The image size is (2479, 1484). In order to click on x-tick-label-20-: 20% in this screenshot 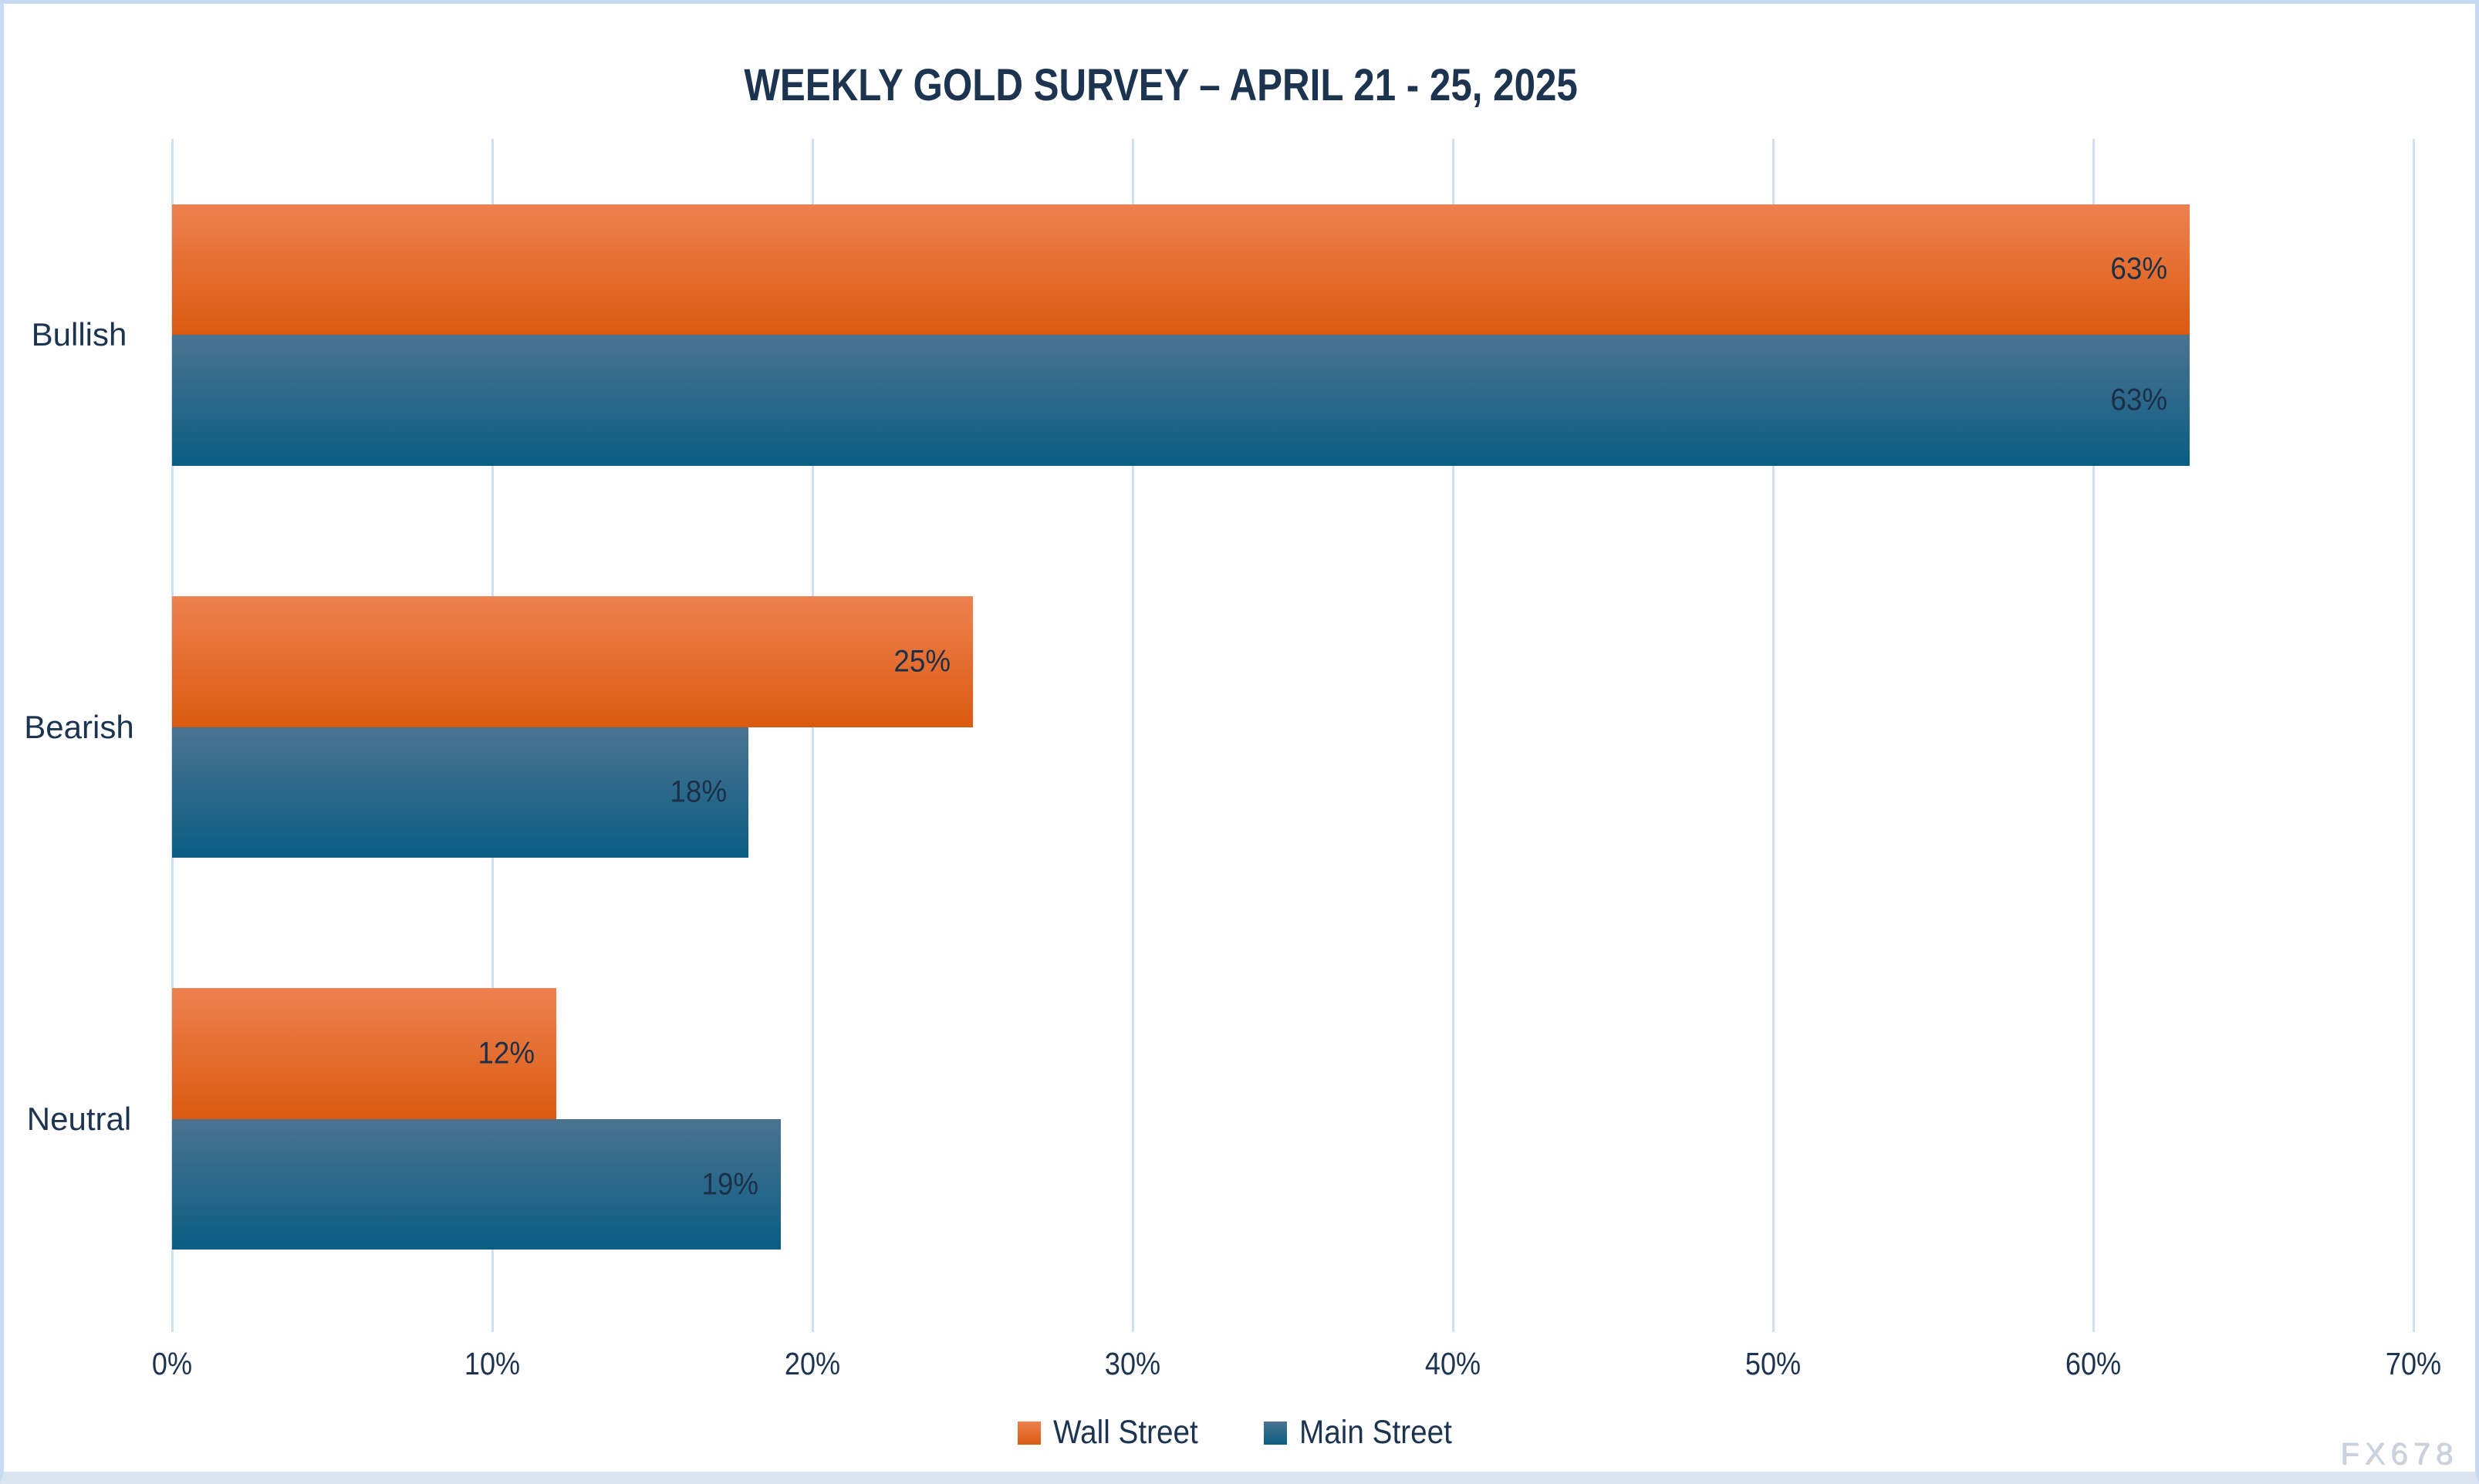, I will do `click(812, 1363)`.